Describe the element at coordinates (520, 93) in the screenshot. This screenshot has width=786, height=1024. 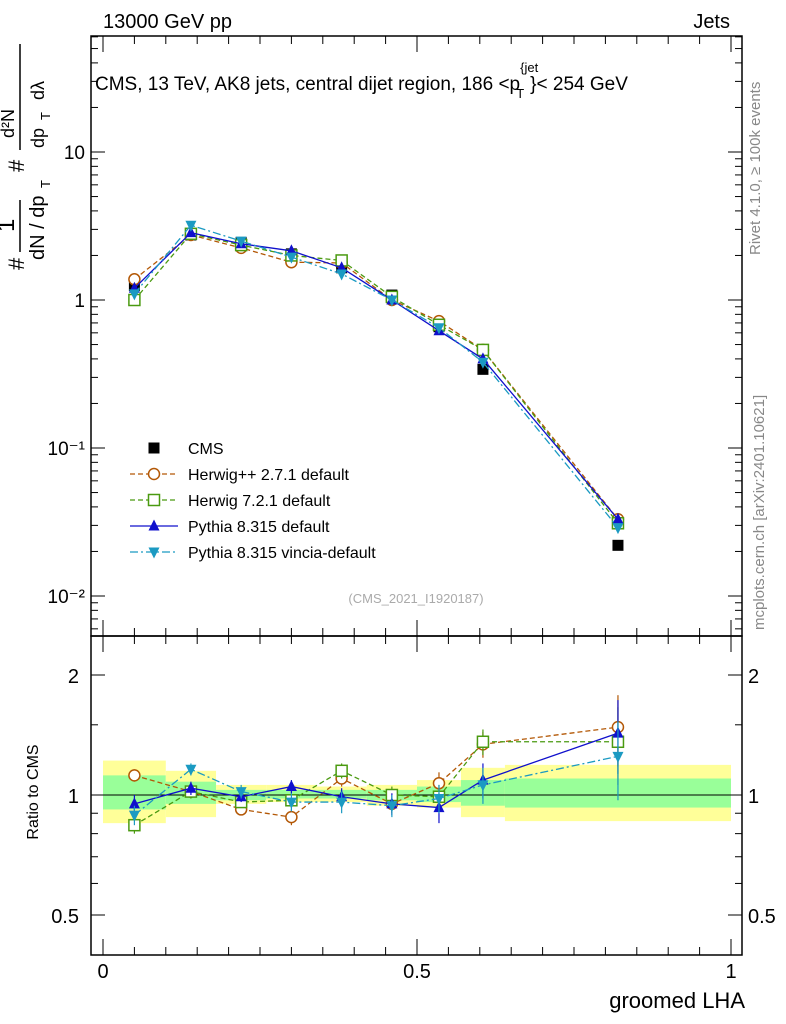
I see `plot-title-sub: T` at that location.